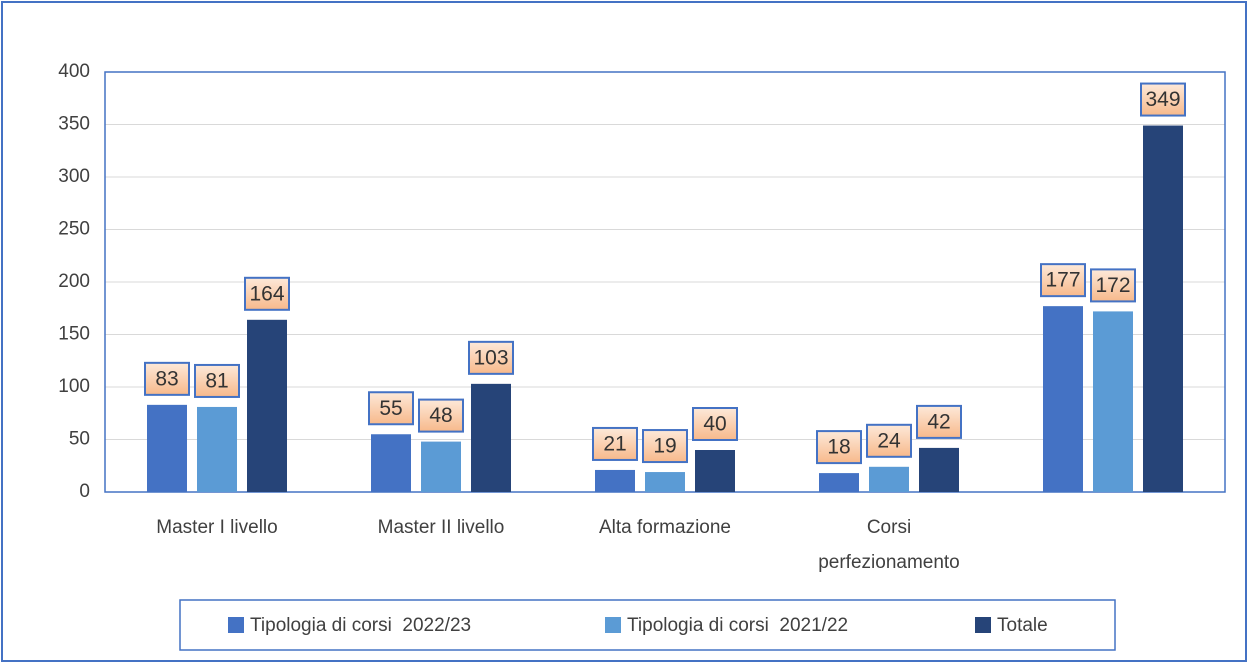 This screenshot has height=664, width=1249. Describe the element at coordinates (74, 71) in the screenshot. I see `y-tick-label: 400` at that location.